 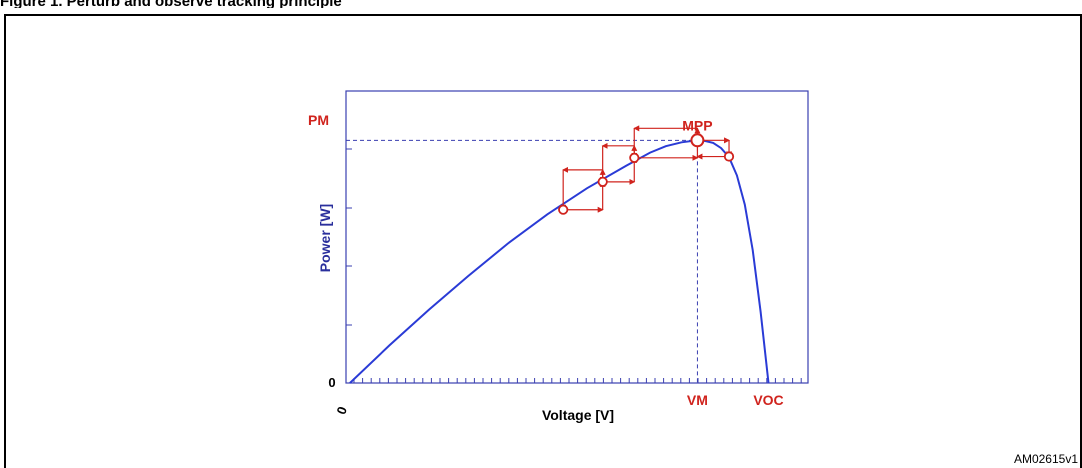 What do you see at coordinates (697, 400) in the screenshot?
I see `vm-label: VM` at bounding box center [697, 400].